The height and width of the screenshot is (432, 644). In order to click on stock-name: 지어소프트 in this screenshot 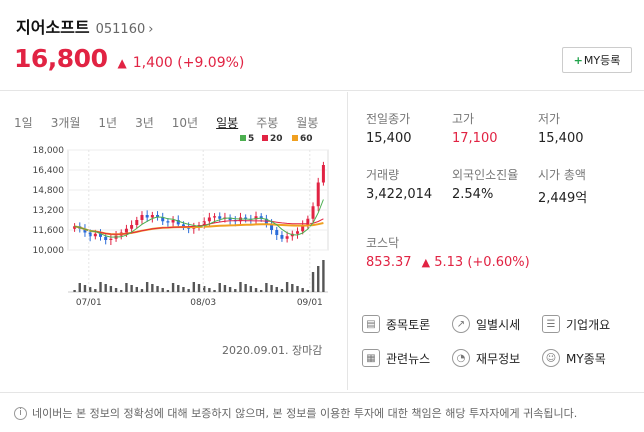, I will do `click(53, 27)`.